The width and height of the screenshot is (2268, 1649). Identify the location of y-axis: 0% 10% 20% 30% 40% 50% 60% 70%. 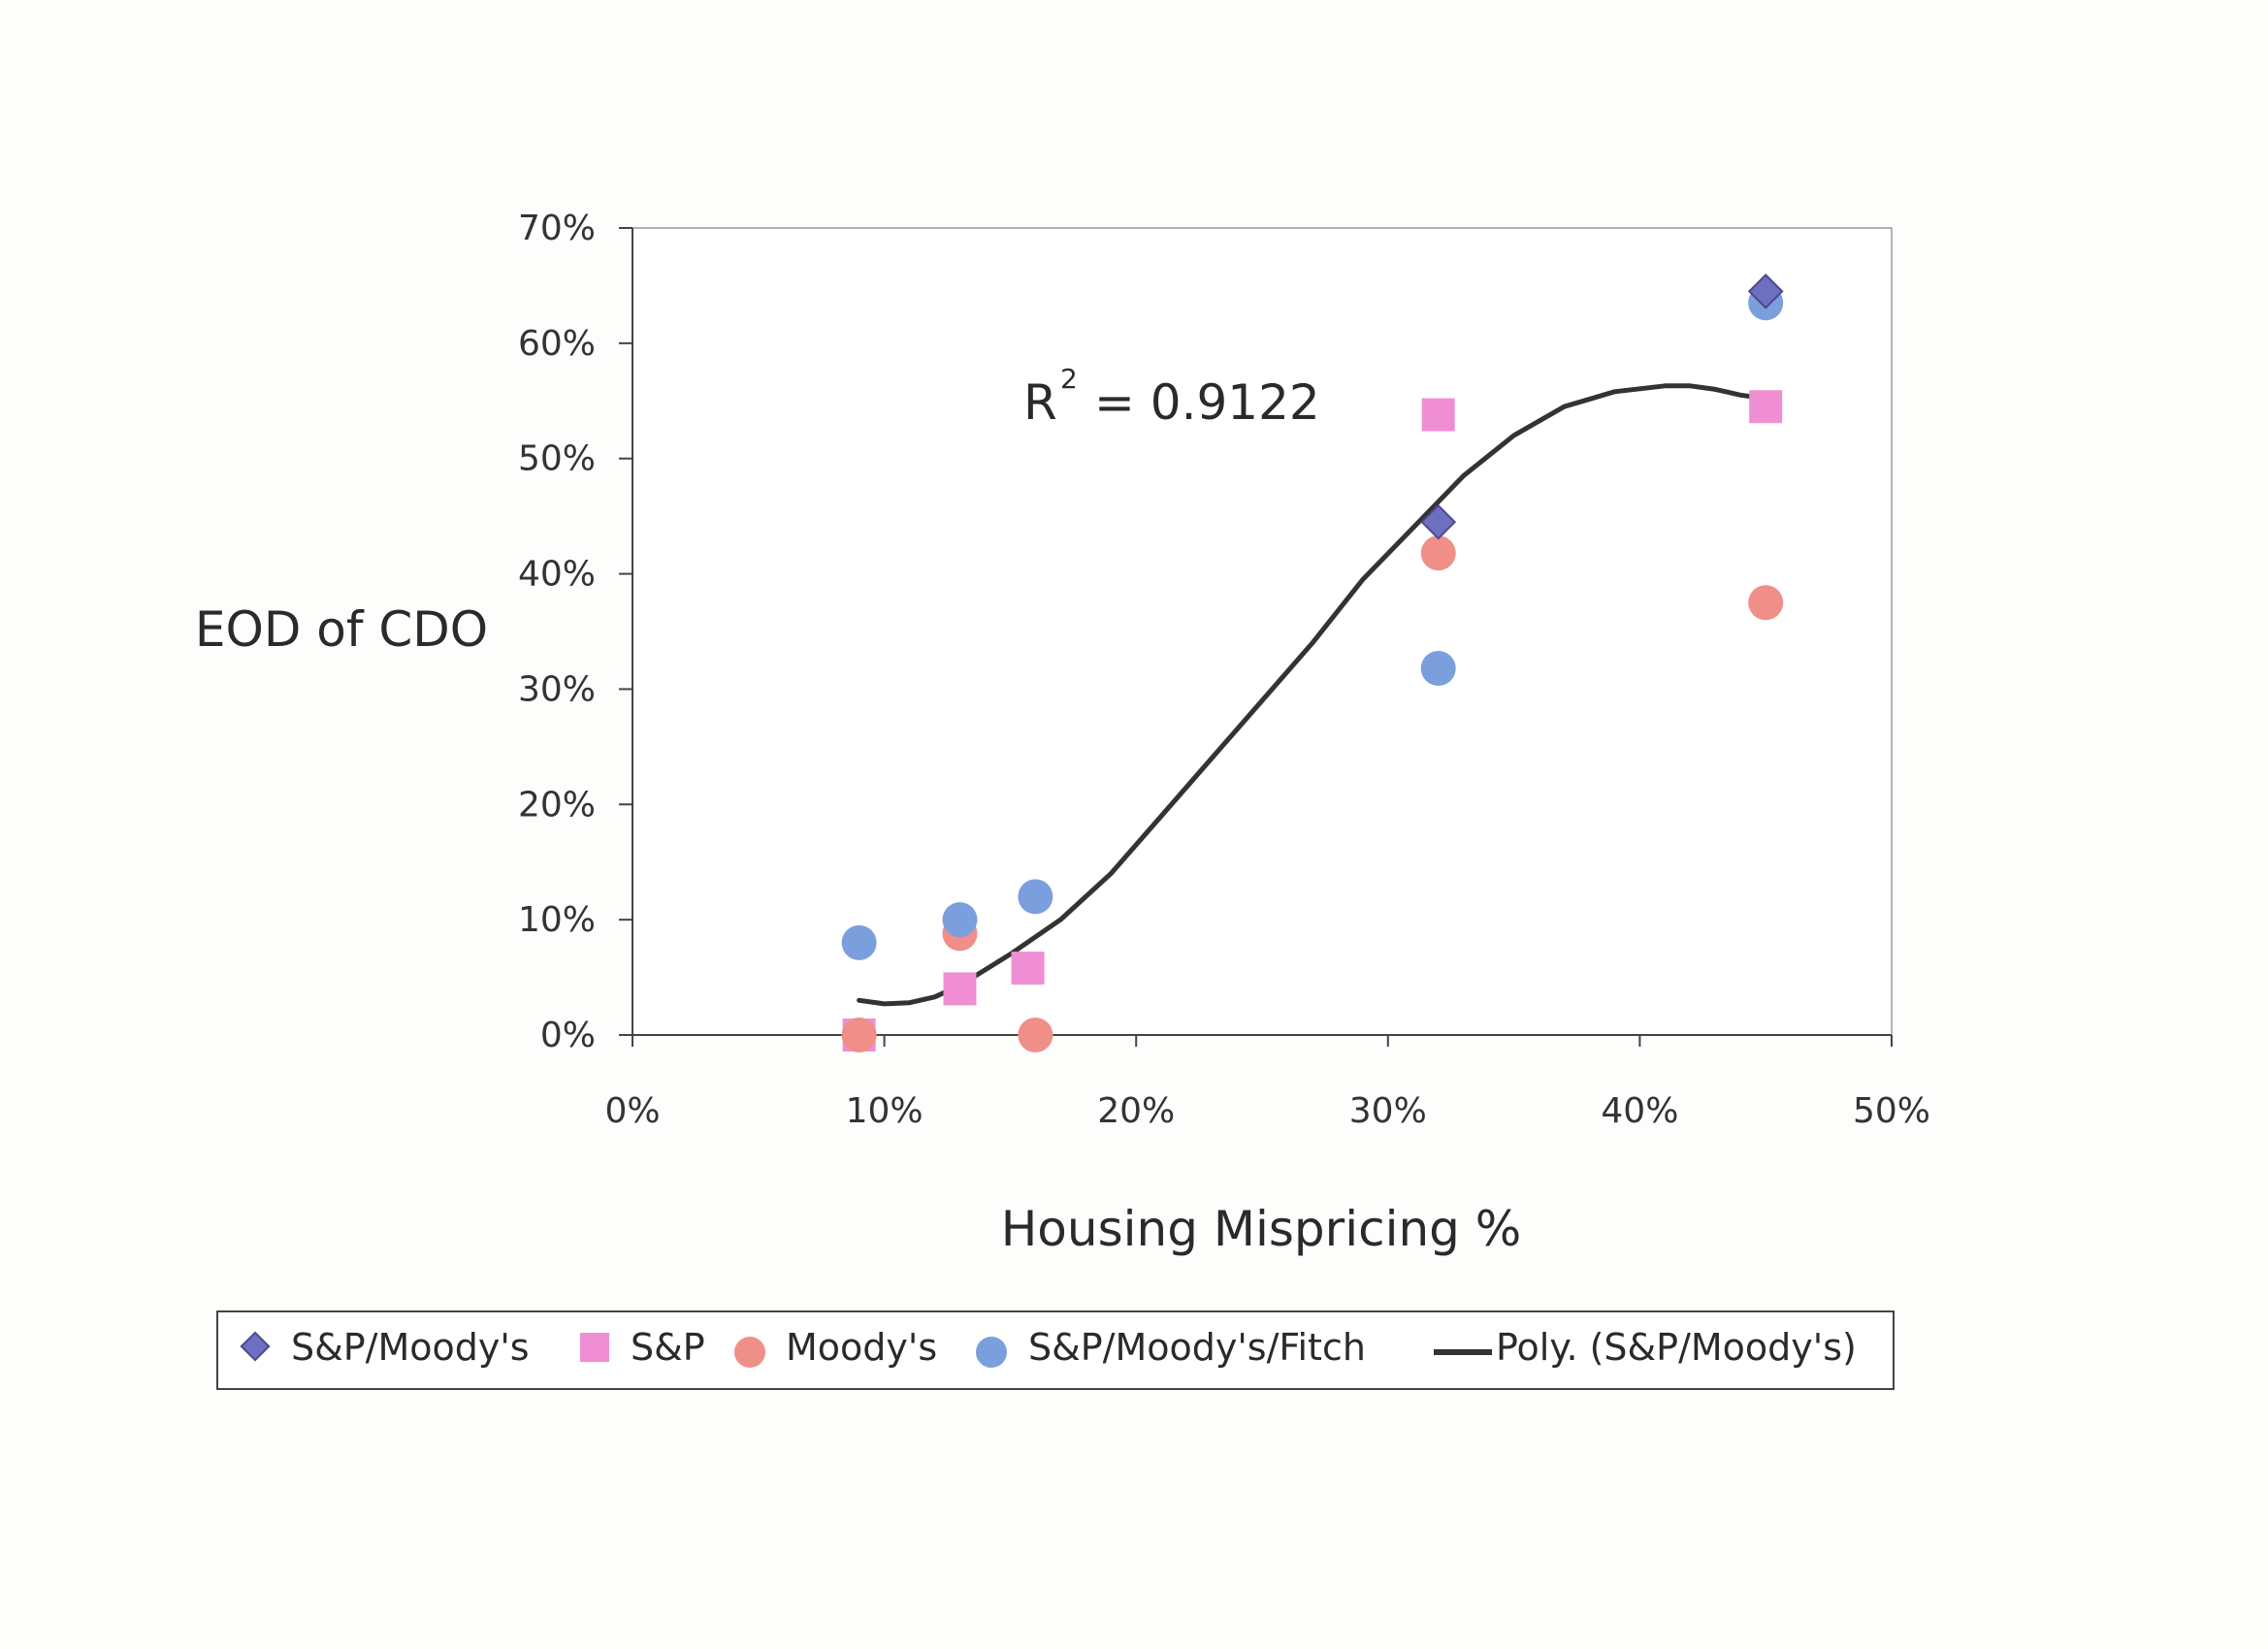
(575, 632).